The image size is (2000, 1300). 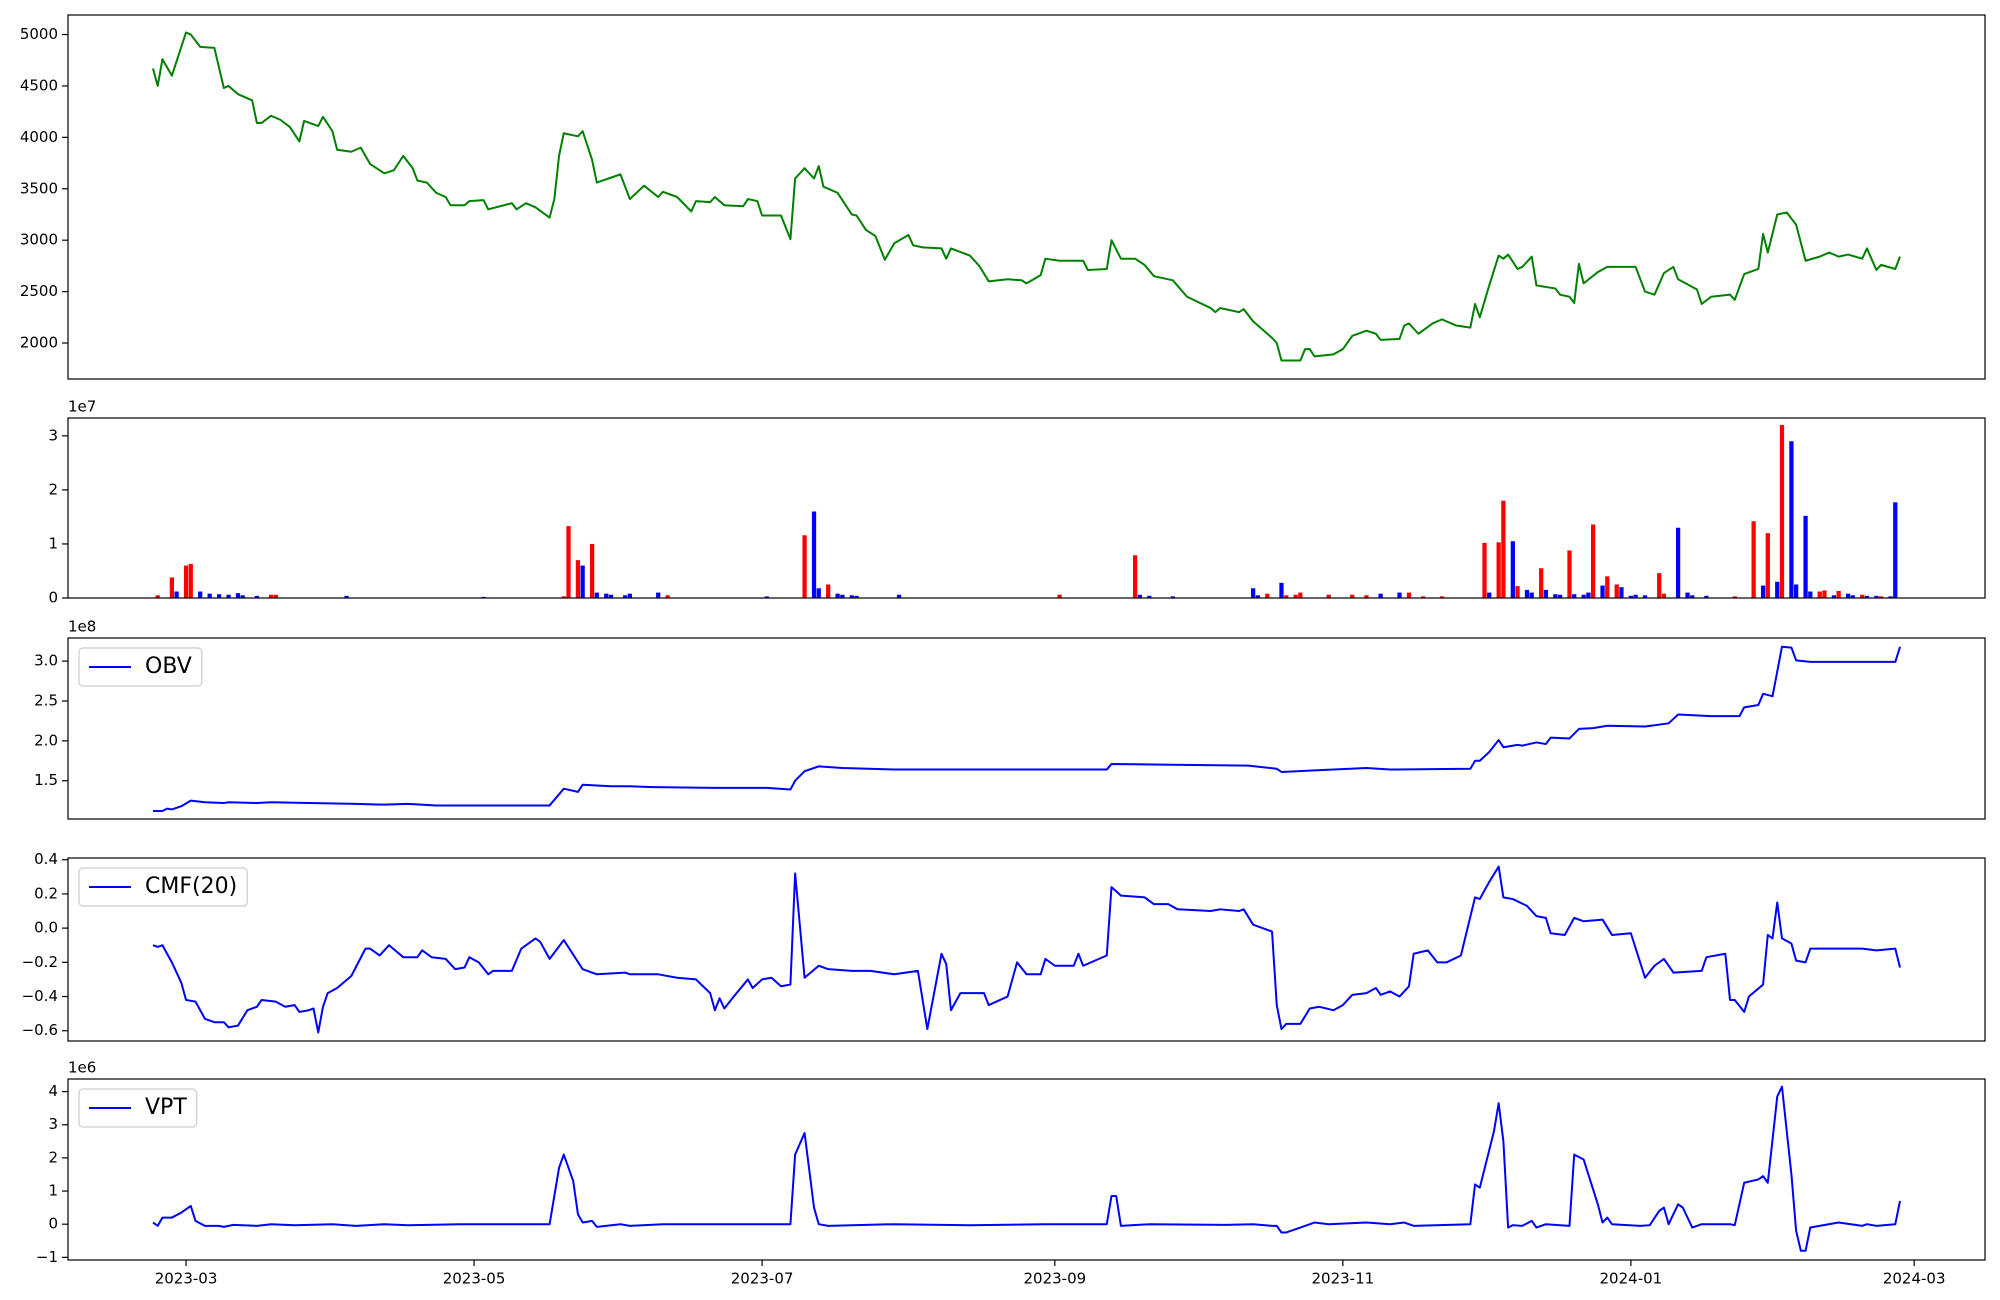 What do you see at coordinates (39, 240) in the screenshot?
I see `y-tick-label: 3000` at bounding box center [39, 240].